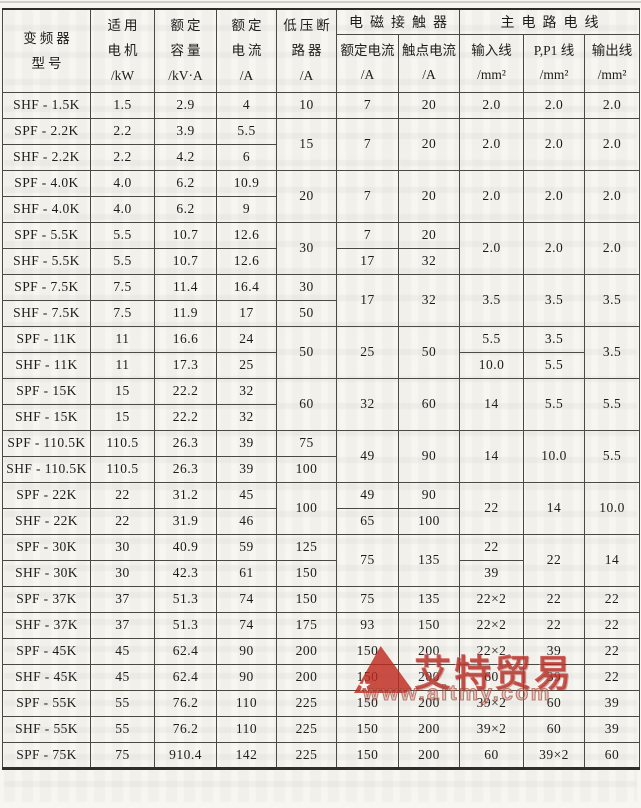 Image resolution: width=641 pixels, height=808 pixels. What do you see at coordinates (122, 677) in the screenshot?
I see `value-cell: 45` at bounding box center [122, 677].